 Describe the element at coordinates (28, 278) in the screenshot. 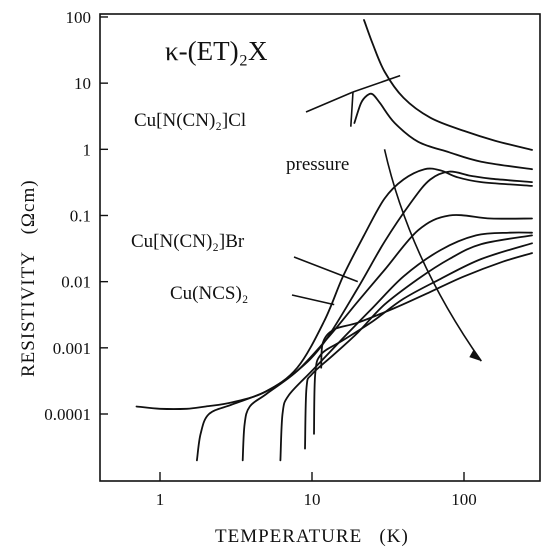

I see `y-axis-label: RESISTIVITY (Ωcm)` at that location.